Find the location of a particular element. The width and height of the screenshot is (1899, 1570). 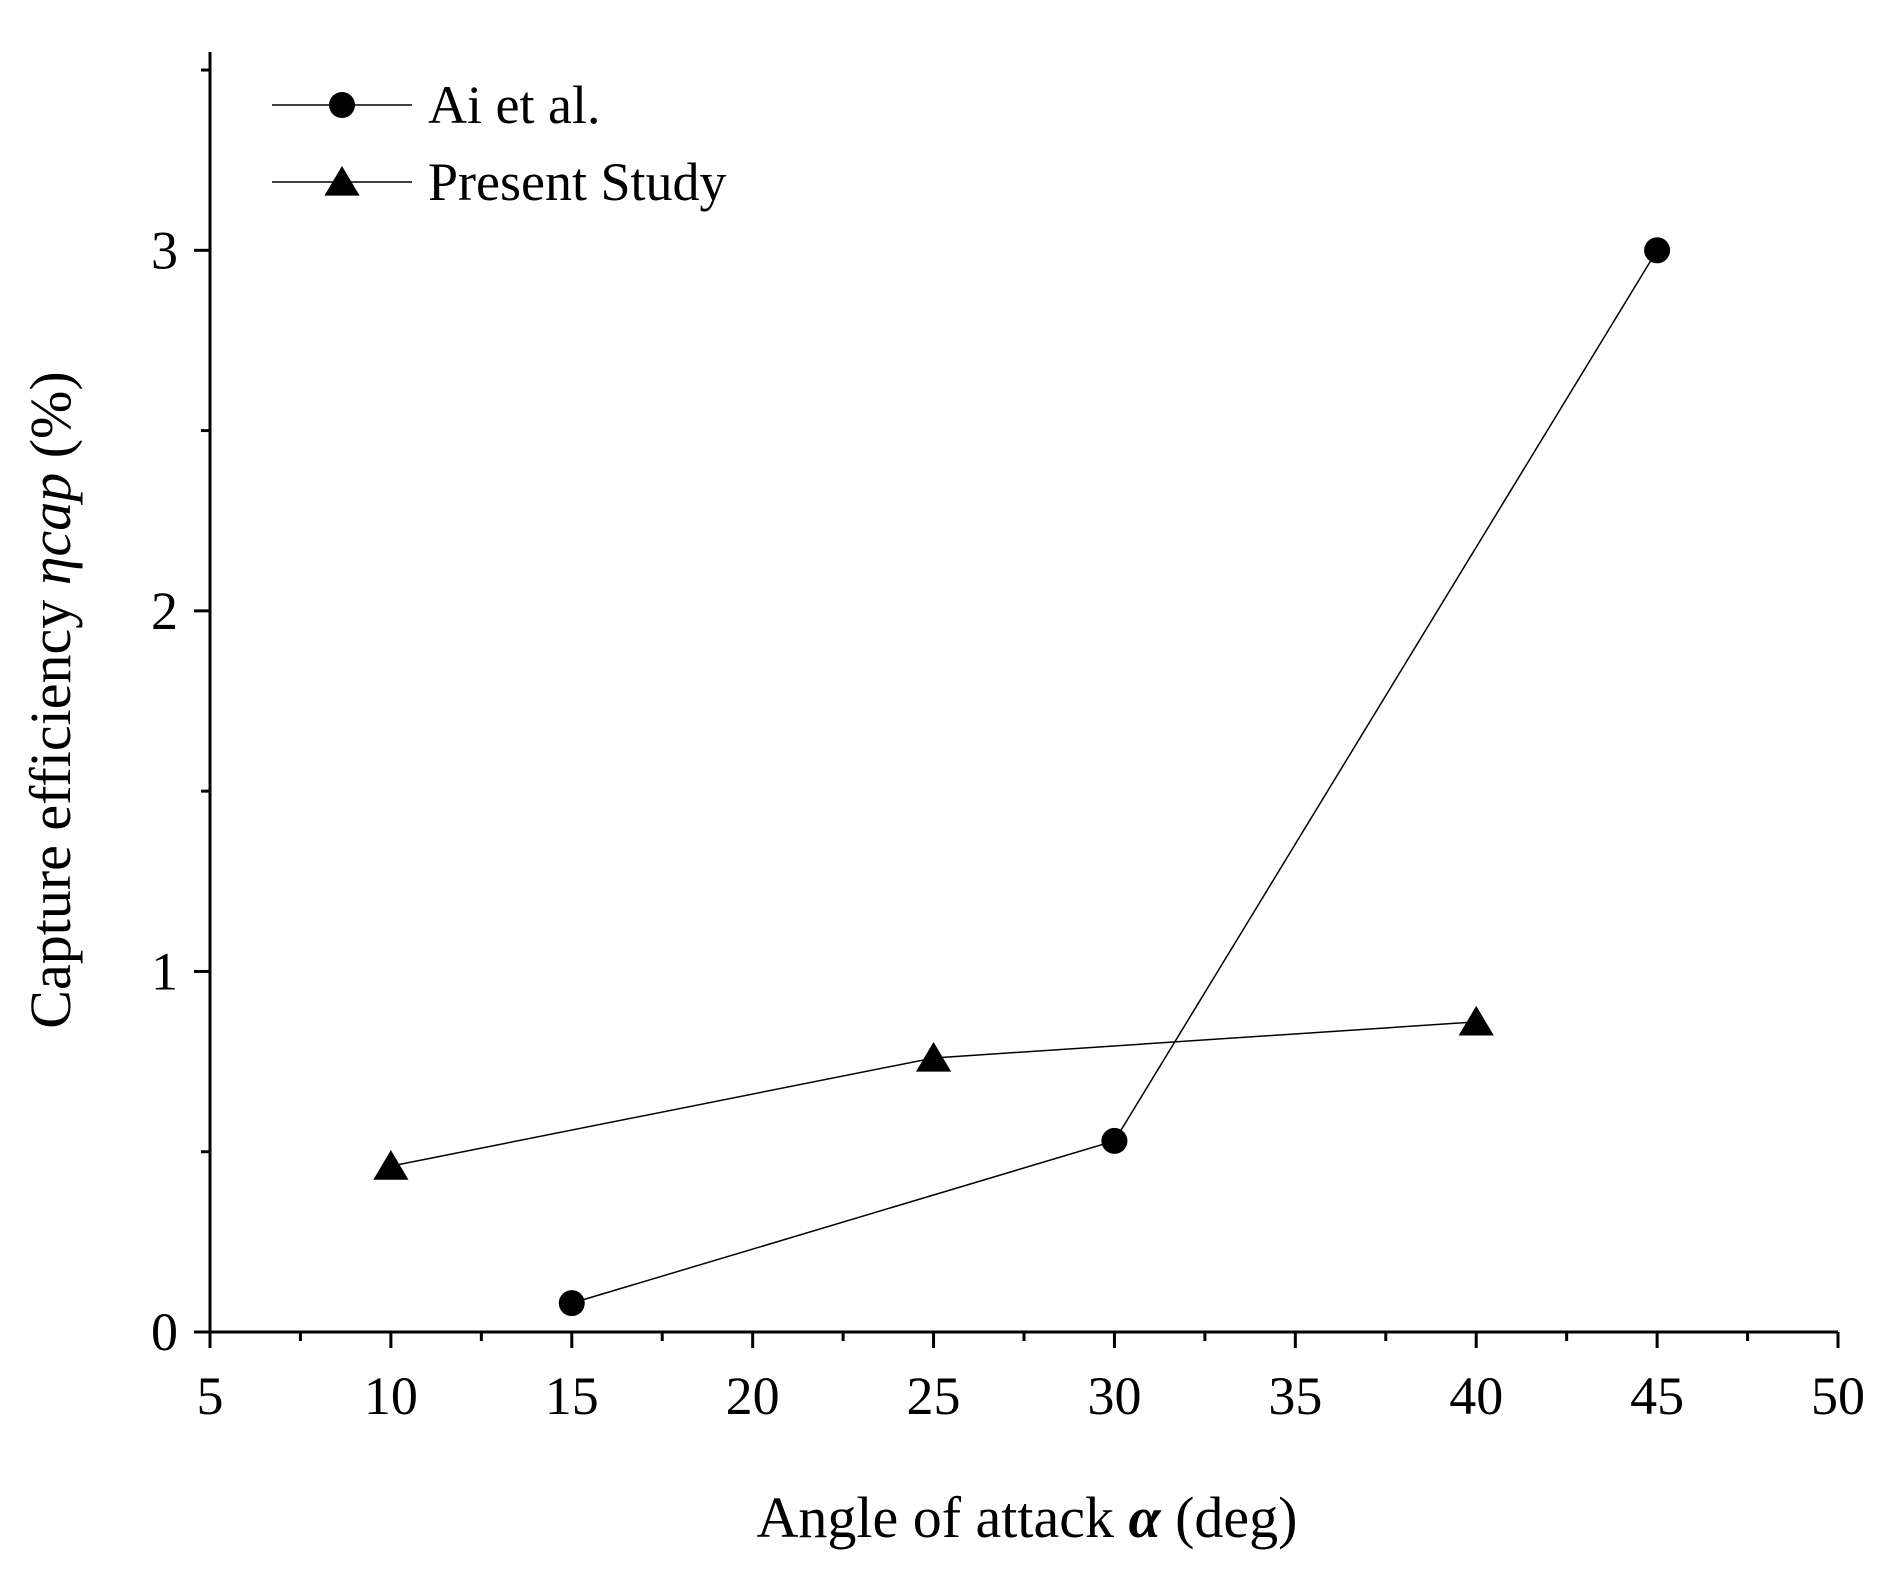

x-axis-title-suffix: (deg) is located at coordinates (1229, 1517).